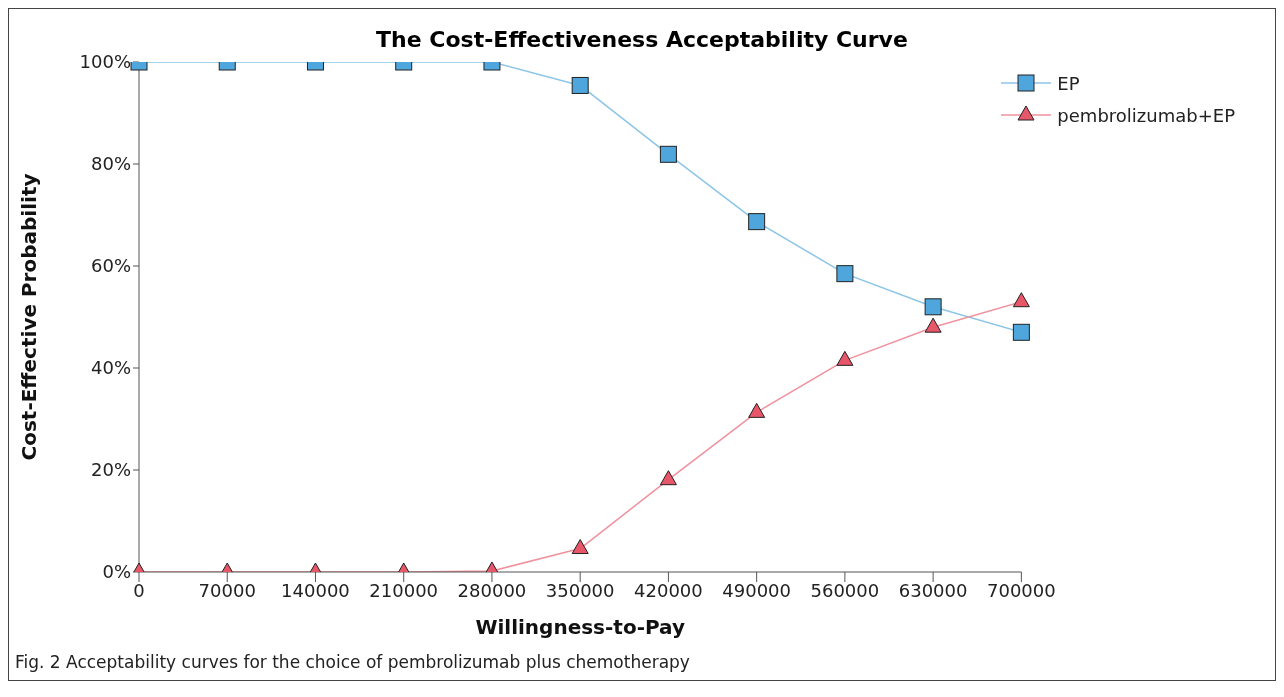  Describe the element at coordinates (110, 164) in the screenshot. I see `y-tick-label: 80%` at that location.